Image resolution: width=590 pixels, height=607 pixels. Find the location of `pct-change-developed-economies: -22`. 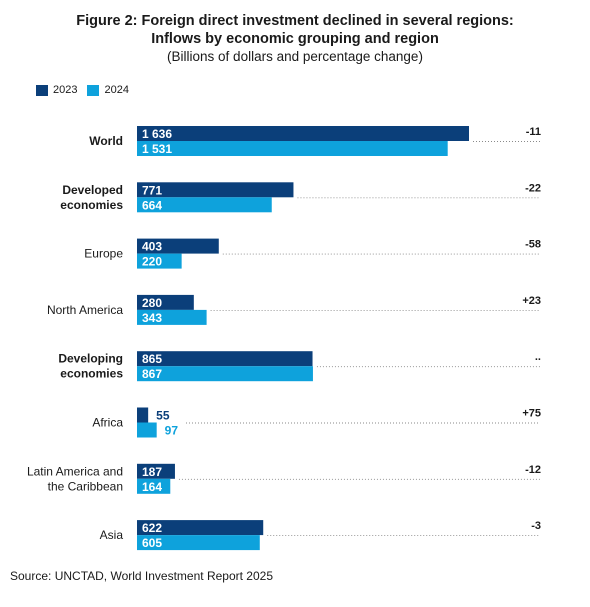

pct-change-developed-economies: -22 is located at coordinates (533, 188).